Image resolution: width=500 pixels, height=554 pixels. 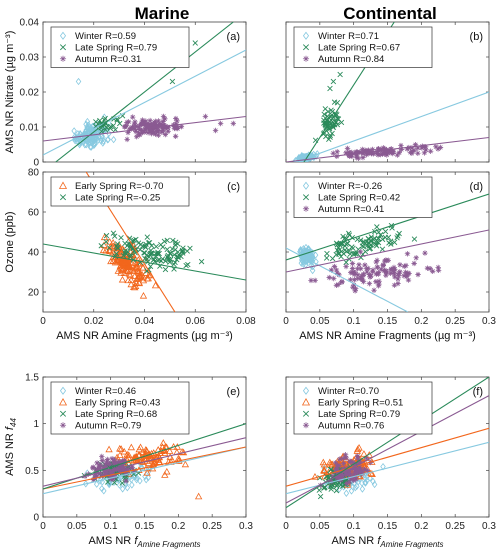 I want to click on y-tick-label: 0, so click(x=36, y=518).